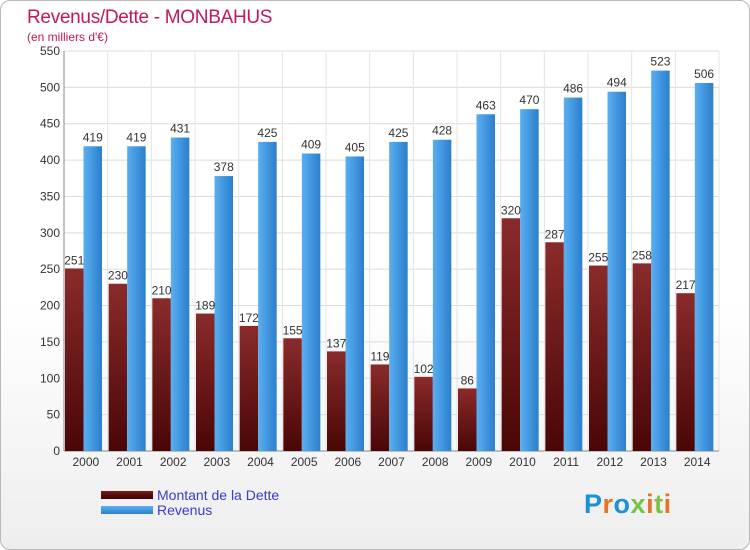 The image size is (750, 550). I want to click on revenue-value-label: 506, so click(704, 74).